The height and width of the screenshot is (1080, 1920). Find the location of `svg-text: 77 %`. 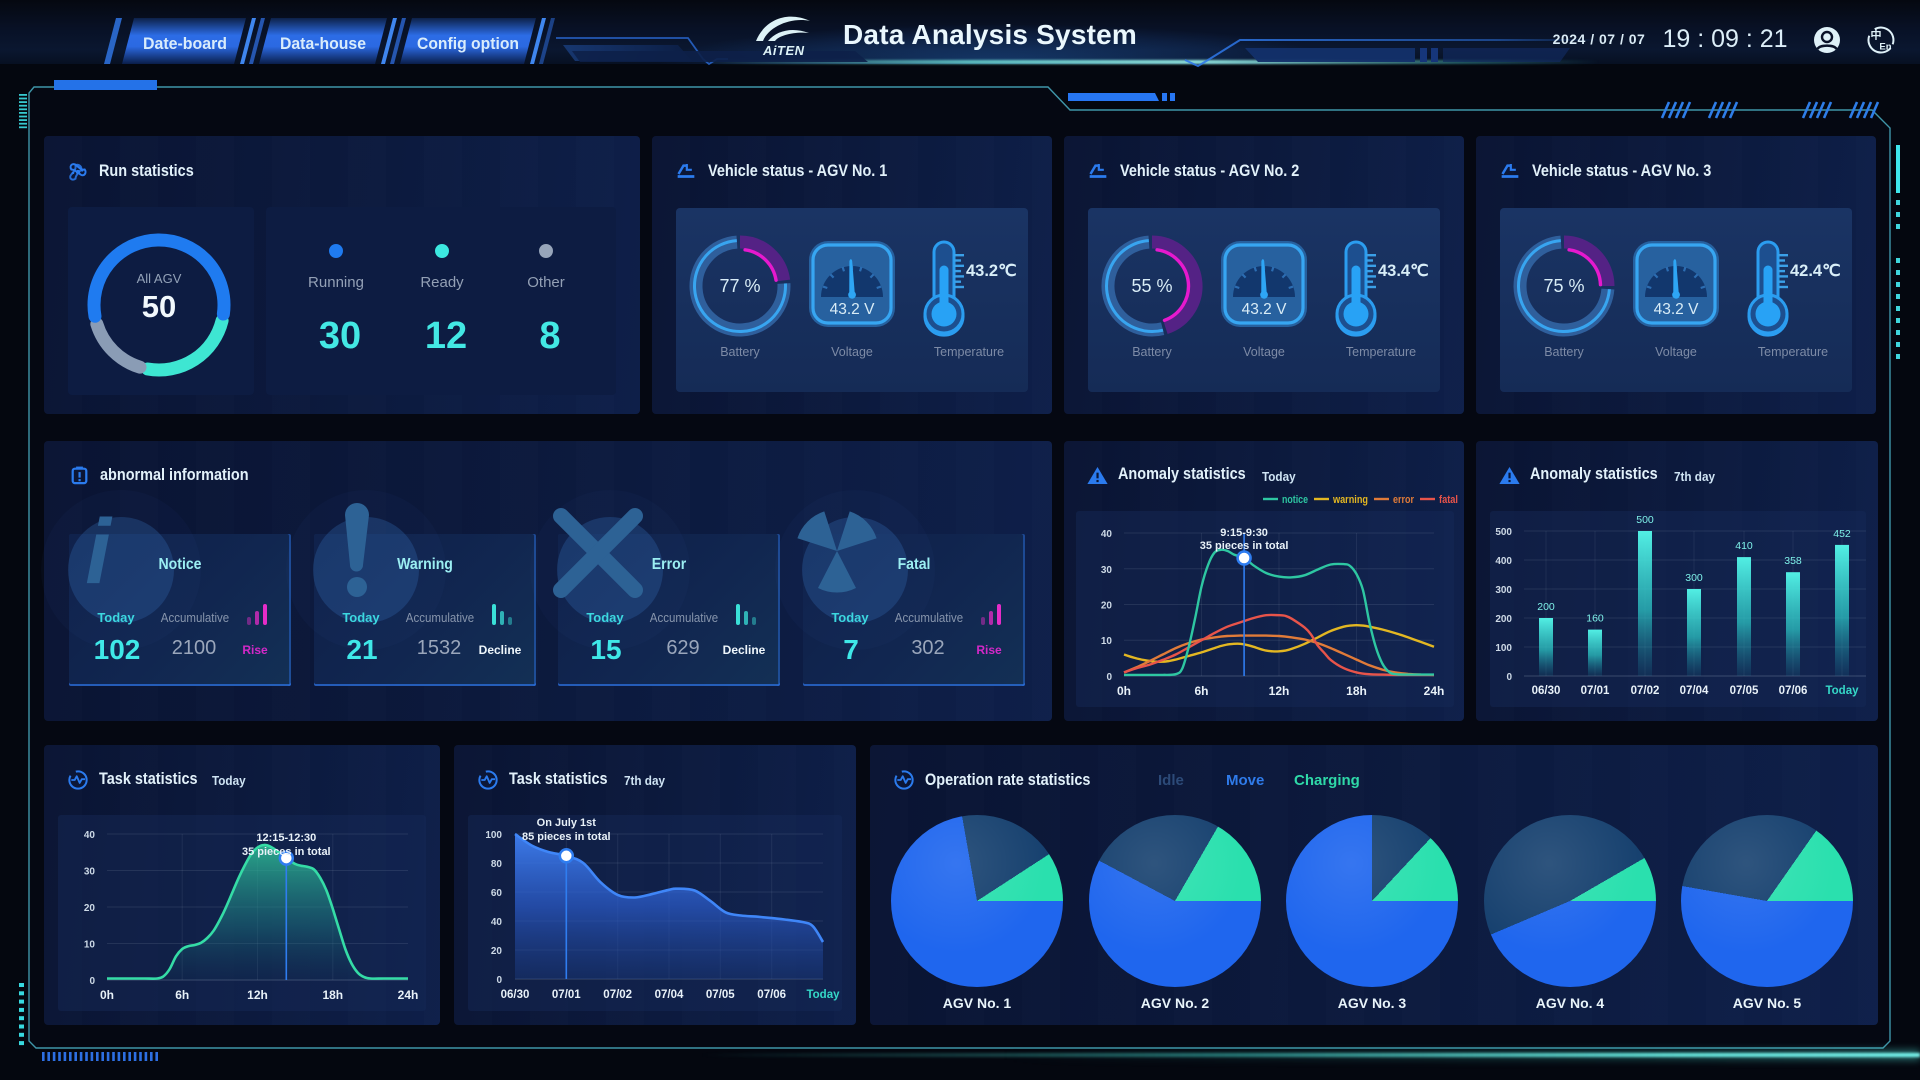

svg-text: 77 % is located at coordinates (739, 286).